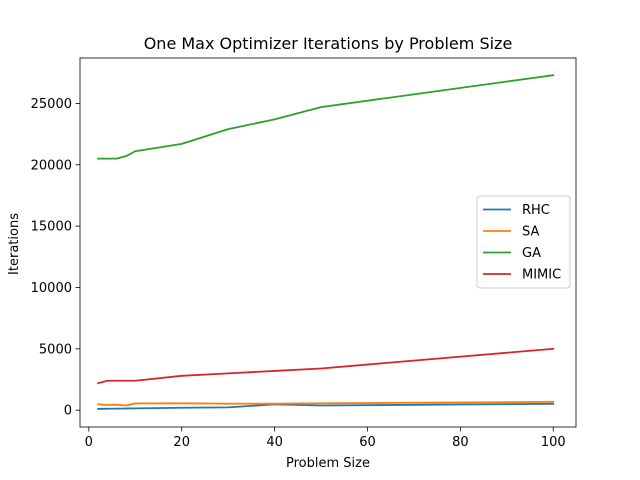  I want to click on series-line-sa, so click(326, 403).